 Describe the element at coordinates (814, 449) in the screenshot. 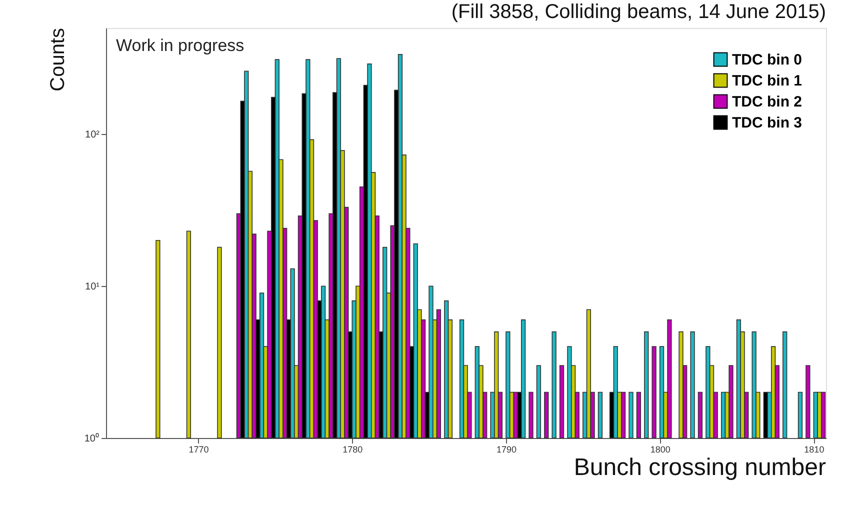

I see `x-tick-label: 1810` at that location.